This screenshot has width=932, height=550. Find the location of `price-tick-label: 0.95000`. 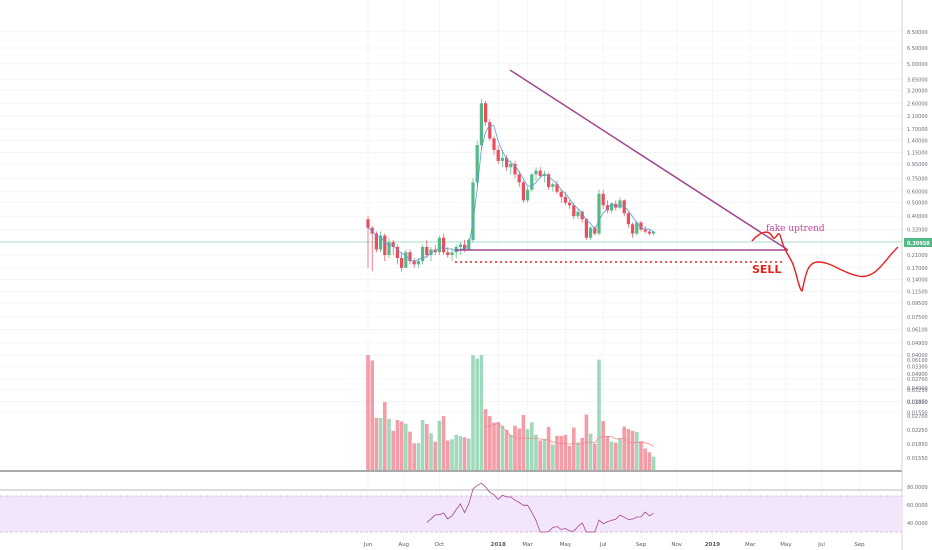

price-tick-label: 0.95000 is located at coordinates (917, 165).